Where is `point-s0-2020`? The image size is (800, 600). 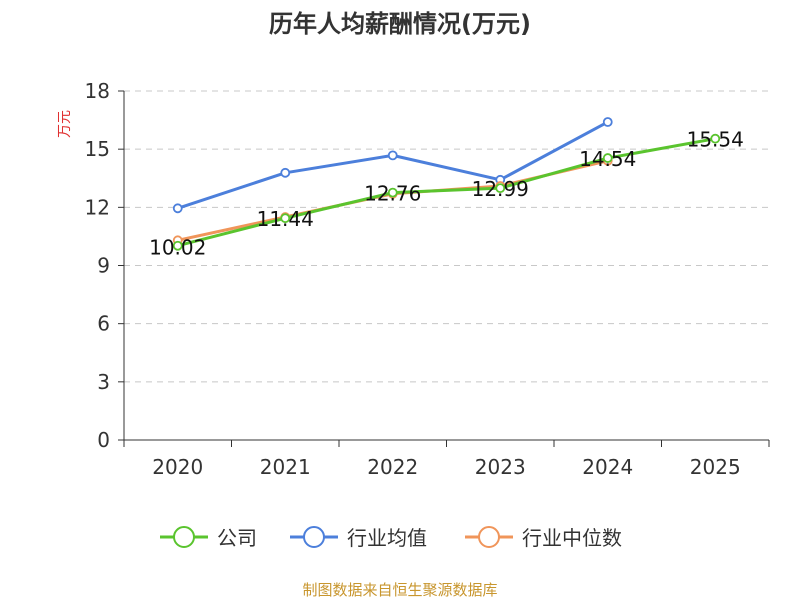
point-s0-2020 is located at coordinates (177, 245).